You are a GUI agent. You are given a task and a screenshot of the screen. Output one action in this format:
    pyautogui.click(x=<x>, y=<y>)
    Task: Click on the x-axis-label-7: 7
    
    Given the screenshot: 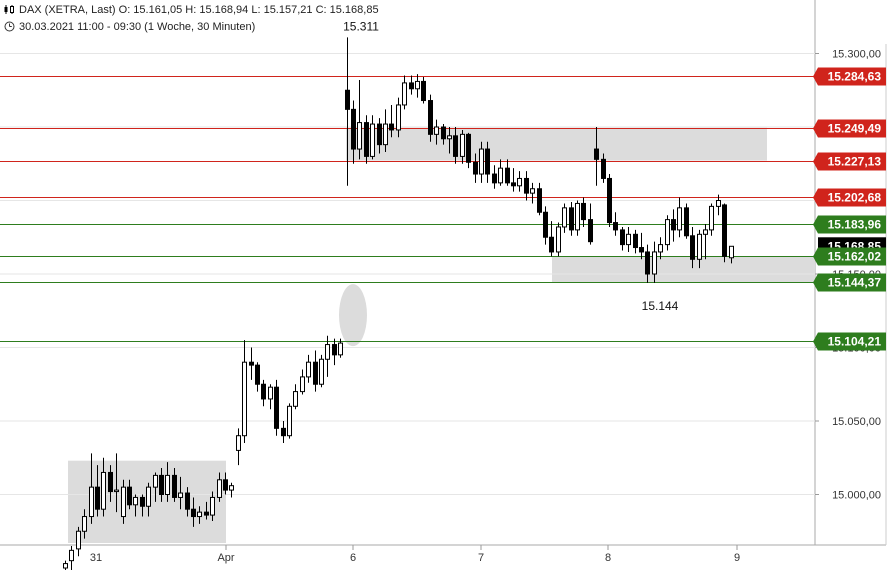 What is the action you would take?
    pyautogui.click(x=481, y=558)
    